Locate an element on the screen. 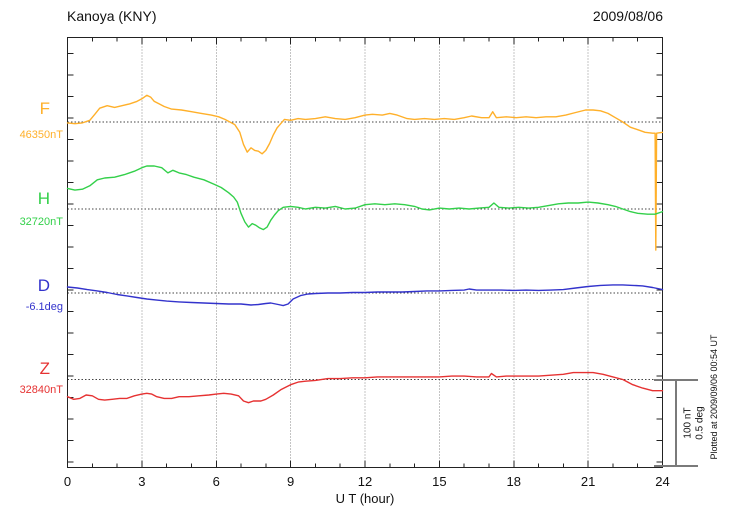  x-tick-label: 9 is located at coordinates (291, 481).